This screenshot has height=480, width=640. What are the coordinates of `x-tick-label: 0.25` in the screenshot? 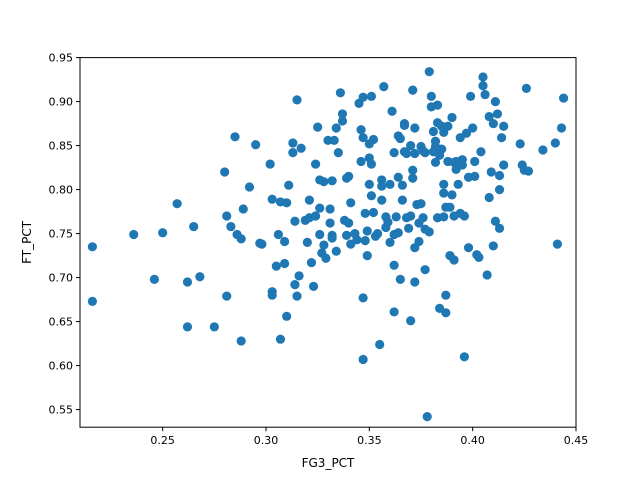 It's located at (162, 440).